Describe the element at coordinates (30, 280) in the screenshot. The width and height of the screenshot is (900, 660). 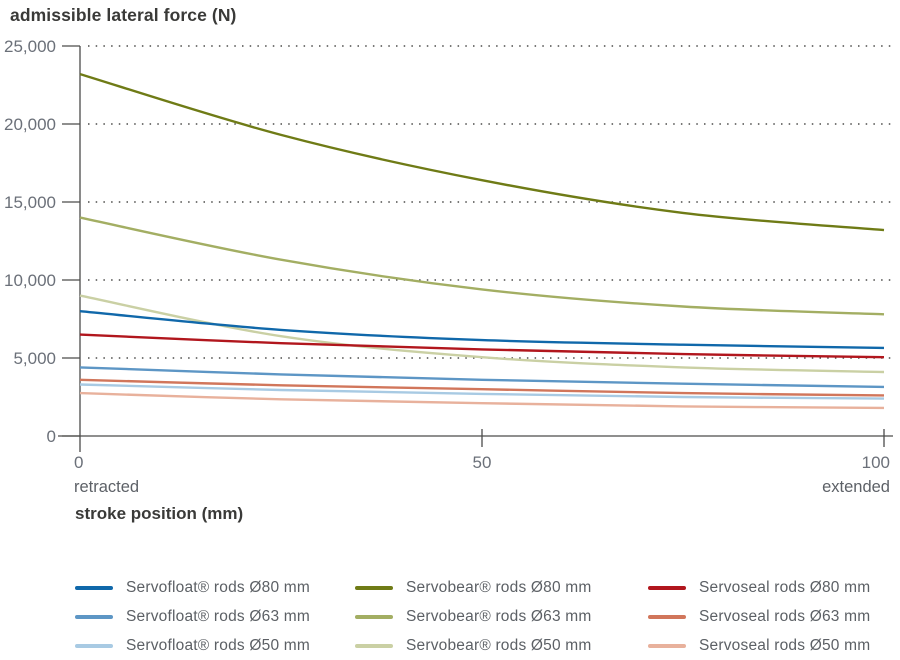
I see `y-tick-label: 10,000` at that location.